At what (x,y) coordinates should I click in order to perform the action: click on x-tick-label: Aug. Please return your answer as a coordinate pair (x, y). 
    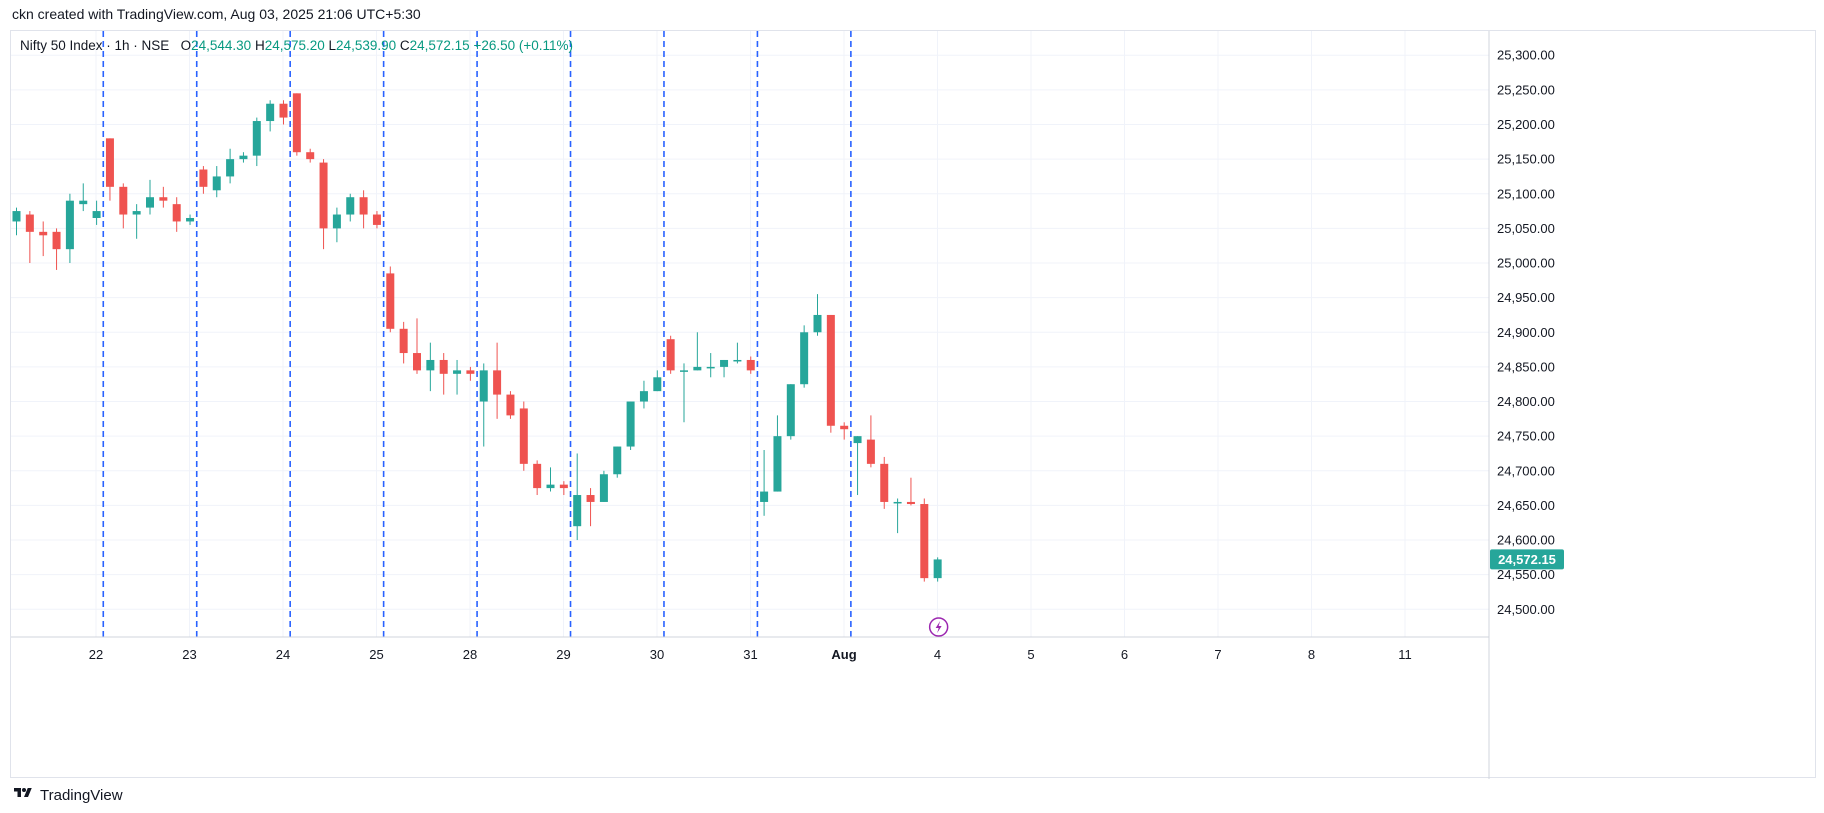
    Looking at the image, I should click on (843, 654).